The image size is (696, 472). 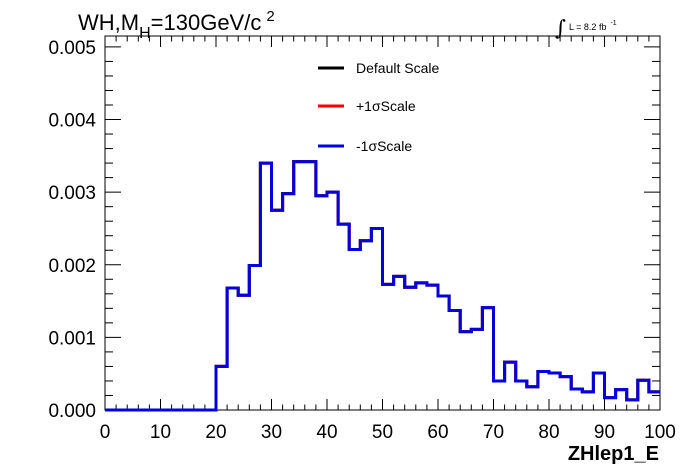 I want to click on y-tick-label: 0.005, so click(x=72, y=48).